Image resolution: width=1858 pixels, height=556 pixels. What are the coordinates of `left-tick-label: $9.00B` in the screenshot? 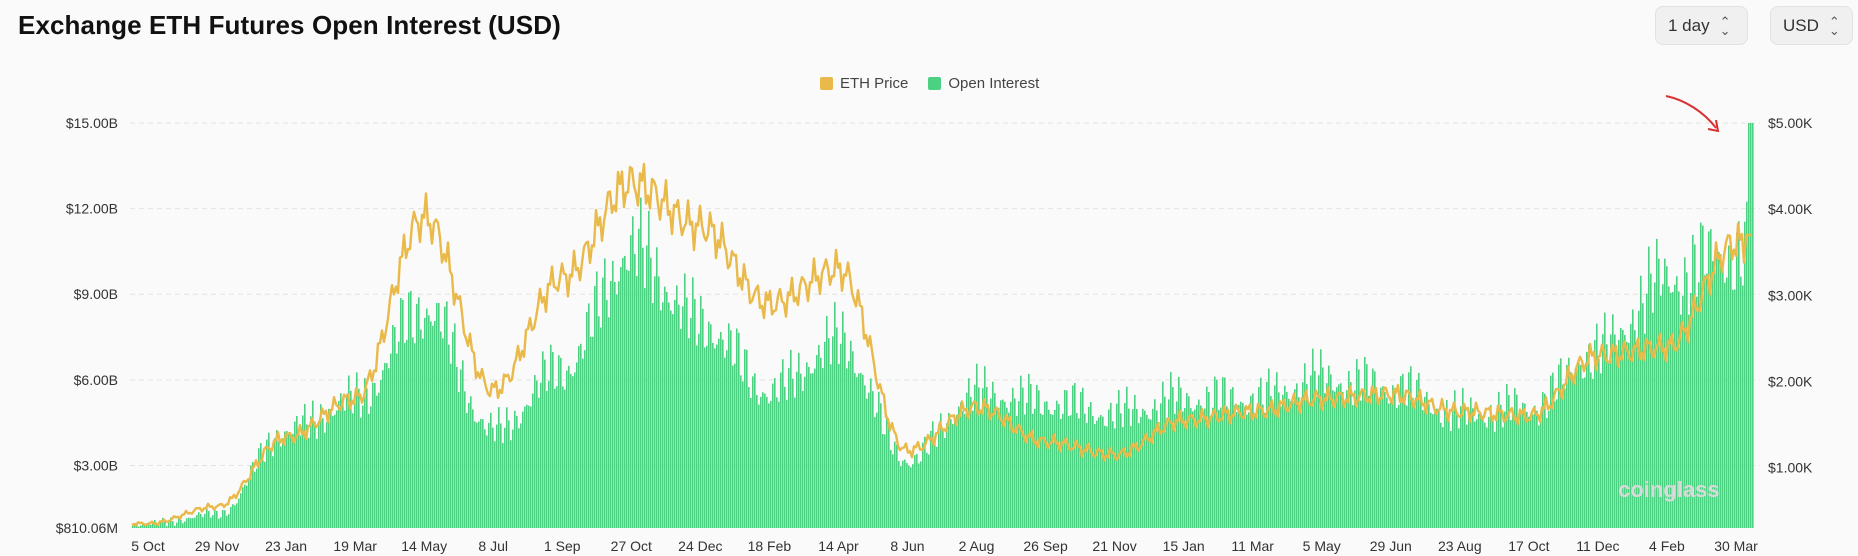 It's located at (96, 294).